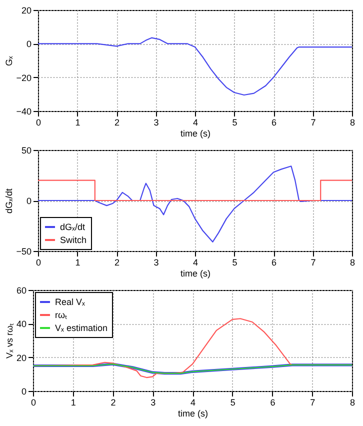 This screenshot has width=363, height=426. Describe the element at coordinates (9, 201) in the screenshot. I see `y-axis-title: dGₓ/dt` at that location.